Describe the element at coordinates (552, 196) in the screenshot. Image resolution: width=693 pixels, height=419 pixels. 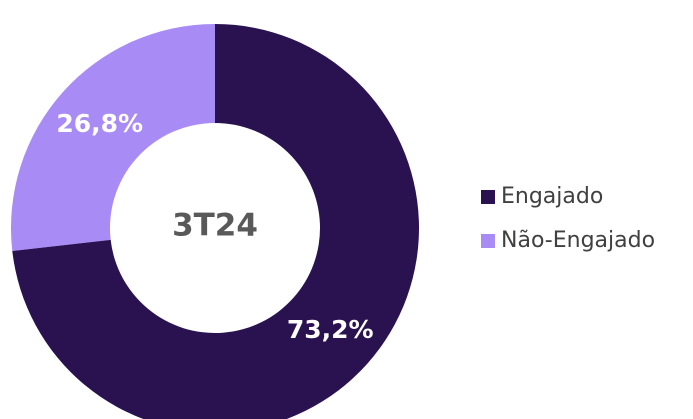
I see `legend-label: Engajado` at that location.